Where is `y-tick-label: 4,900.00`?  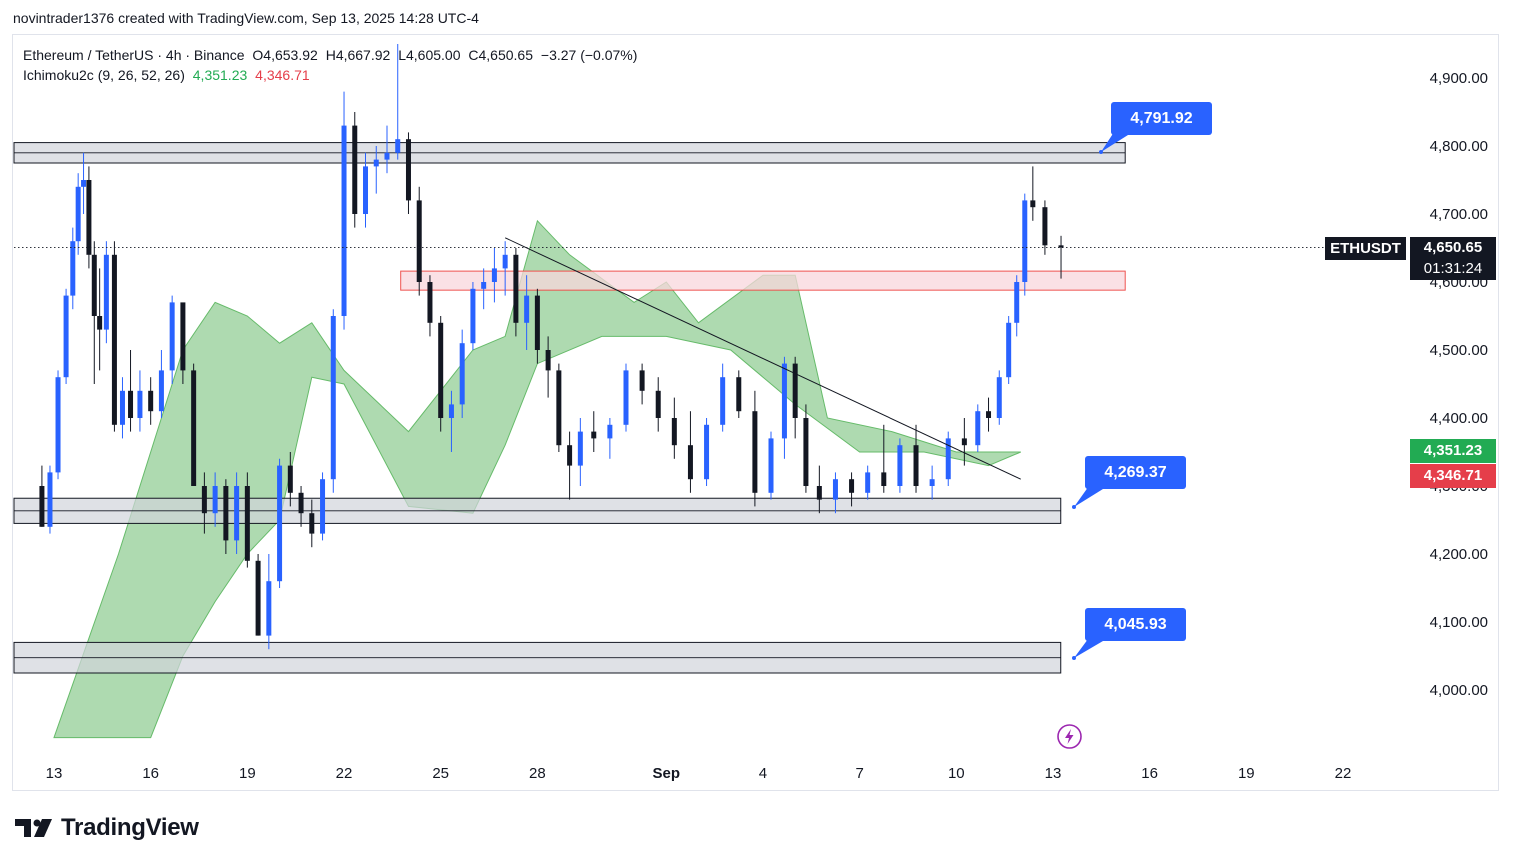
y-tick-label: 4,900.00 is located at coordinates (1459, 78).